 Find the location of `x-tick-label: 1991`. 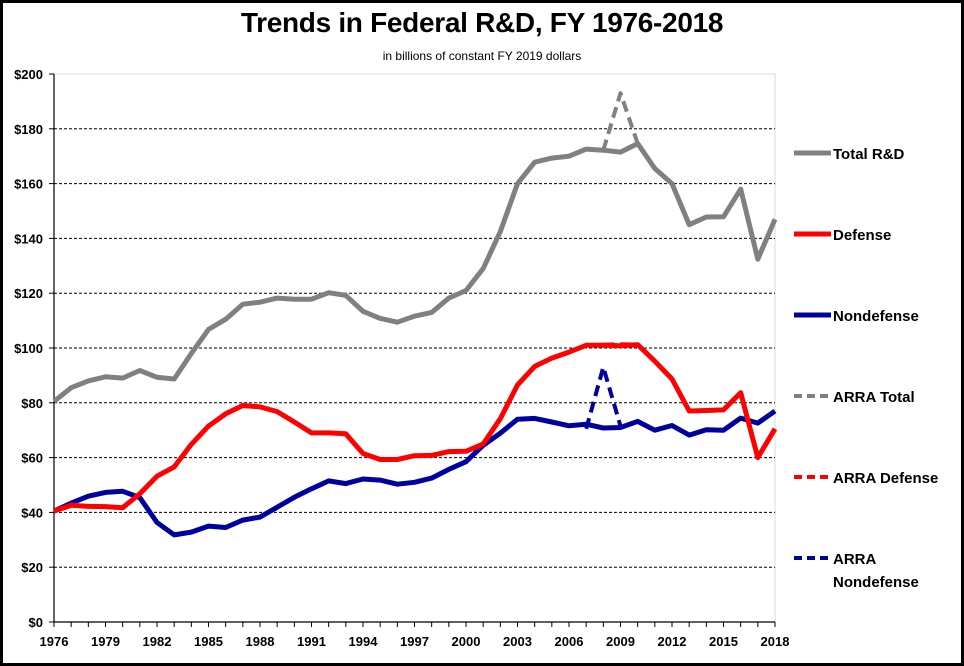

x-tick-label: 1991 is located at coordinates (311, 641).